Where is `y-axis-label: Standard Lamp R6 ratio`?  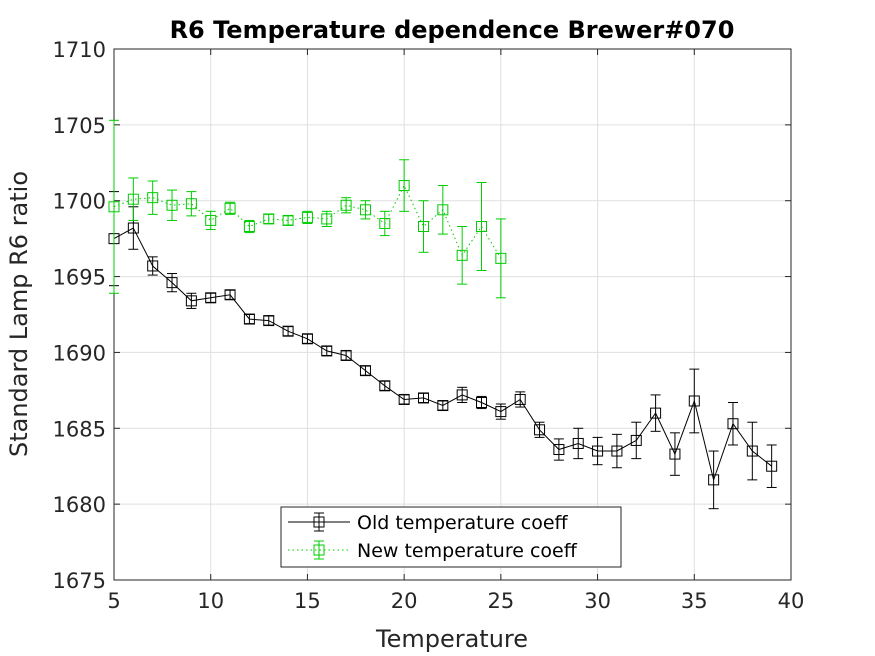
y-axis-label: Standard Lamp R6 ratio is located at coordinates (19, 314).